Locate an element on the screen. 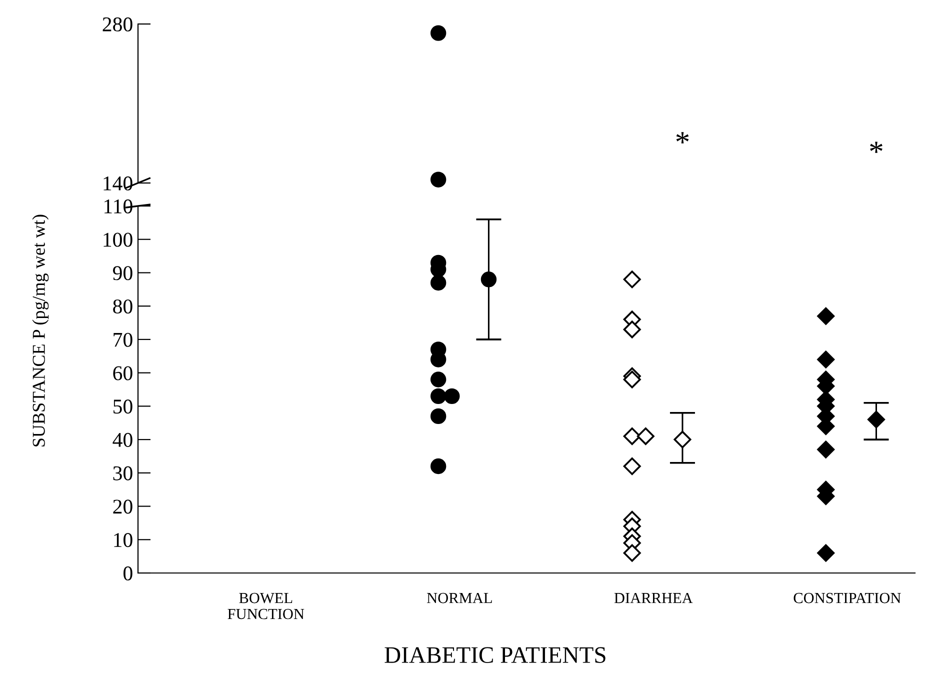  y-axis-title: SUBSTANCE P (pg/mg wet wt) is located at coordinates (40, 330).